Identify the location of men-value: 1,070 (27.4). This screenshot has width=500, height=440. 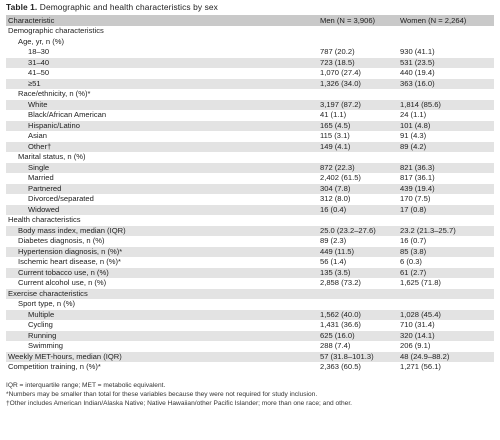
(340, 72).